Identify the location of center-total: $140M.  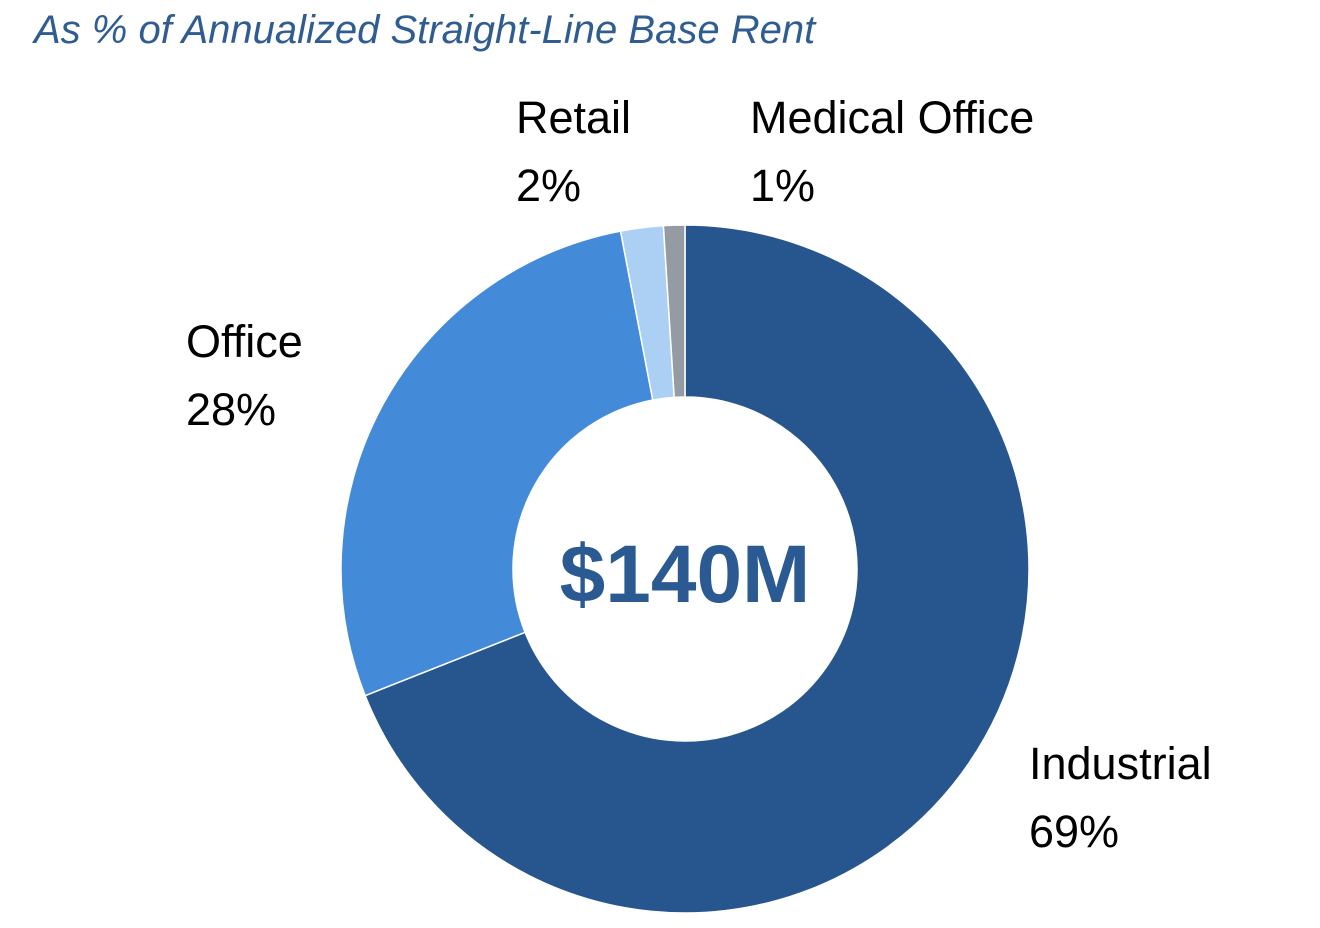
(685, 574).